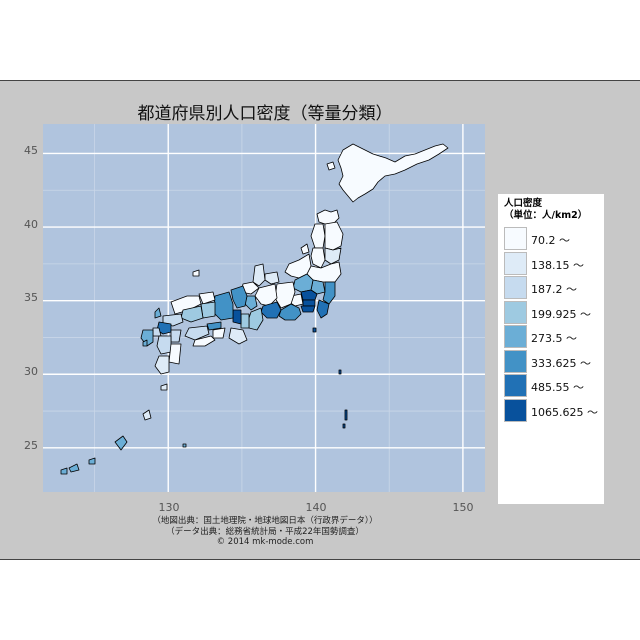 The width and height of the screenshot is (640, 640). I want to click on y-tick-label: 40, so click(31, 224).